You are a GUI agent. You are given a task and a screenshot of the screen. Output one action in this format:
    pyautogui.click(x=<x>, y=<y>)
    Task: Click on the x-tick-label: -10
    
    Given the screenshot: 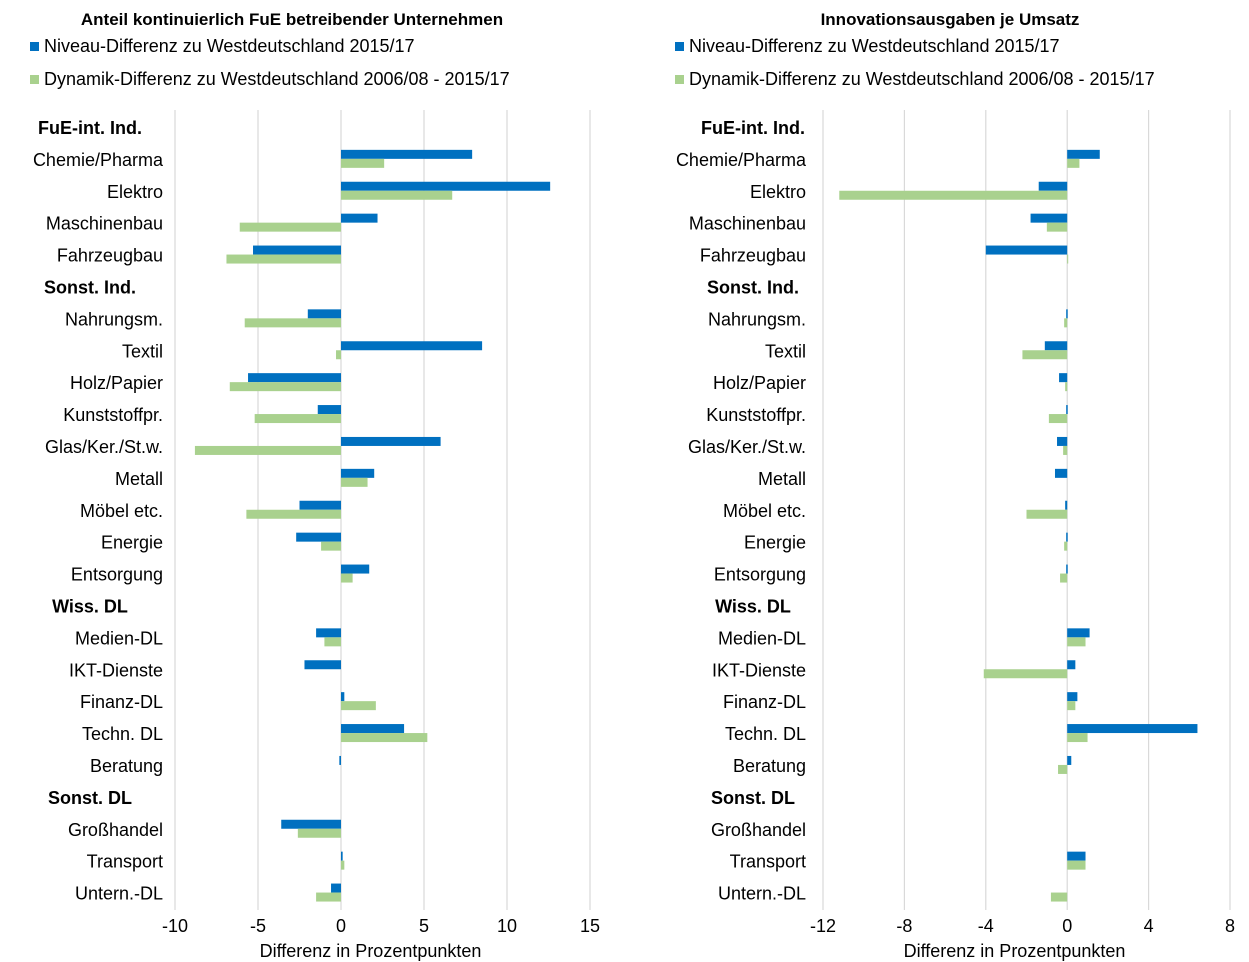 What is the action you would take?
    pyautogui.click(x=175, y=926)
    